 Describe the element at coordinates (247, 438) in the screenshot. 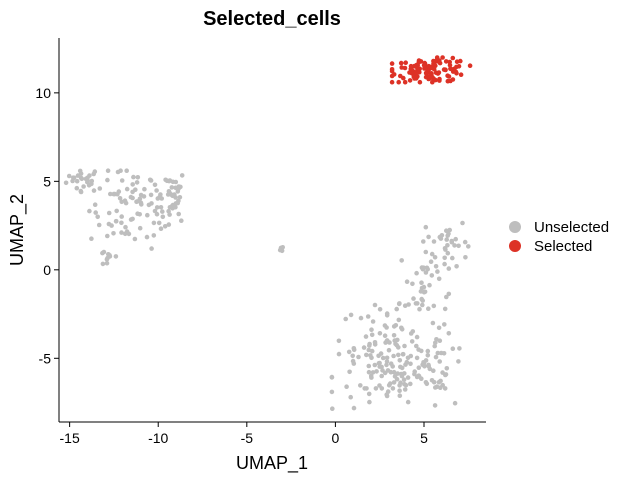

I see `x-tick-label: -5` at that location.